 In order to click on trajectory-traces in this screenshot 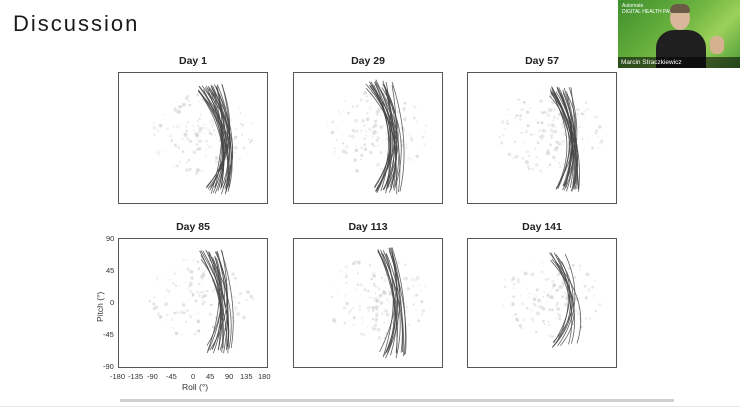, I will do `click(203, 139)`.